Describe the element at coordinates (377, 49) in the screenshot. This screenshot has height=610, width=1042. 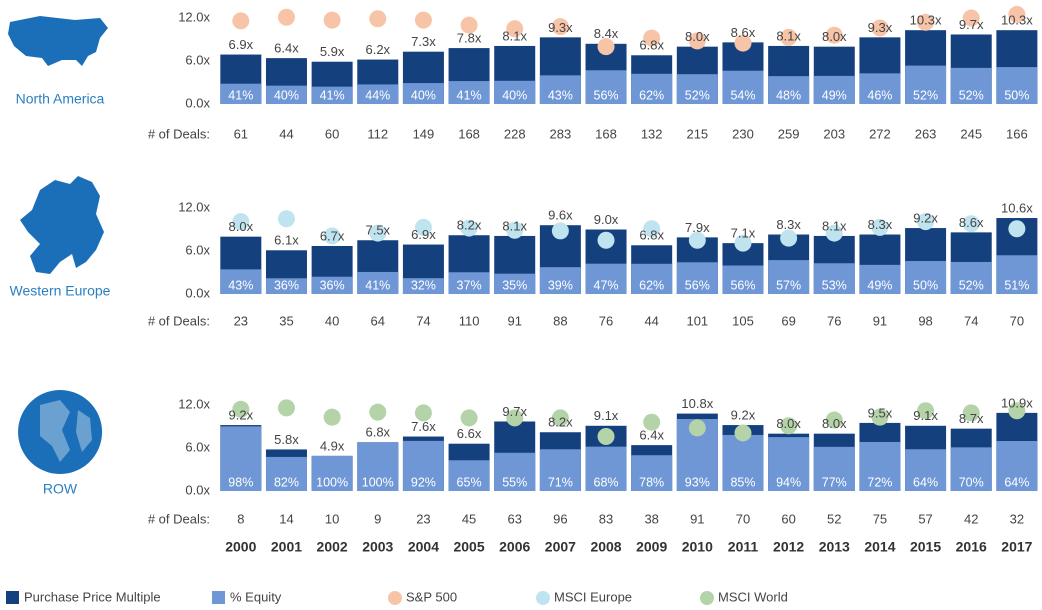
I see `multiple-label: 6.2x` at that location.